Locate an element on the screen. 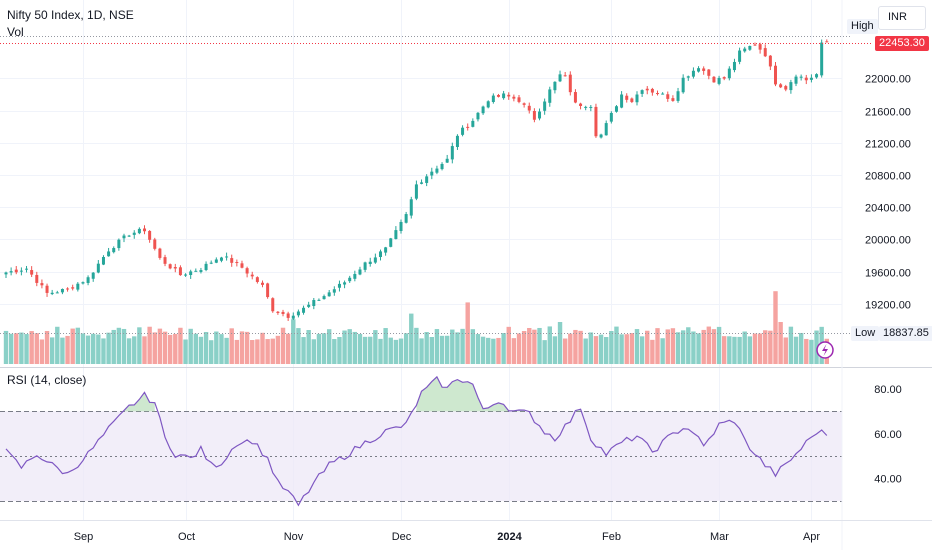 This screenshot has width=932, height=550. lightning-bolt-icon is located at coordinates (825, 350).